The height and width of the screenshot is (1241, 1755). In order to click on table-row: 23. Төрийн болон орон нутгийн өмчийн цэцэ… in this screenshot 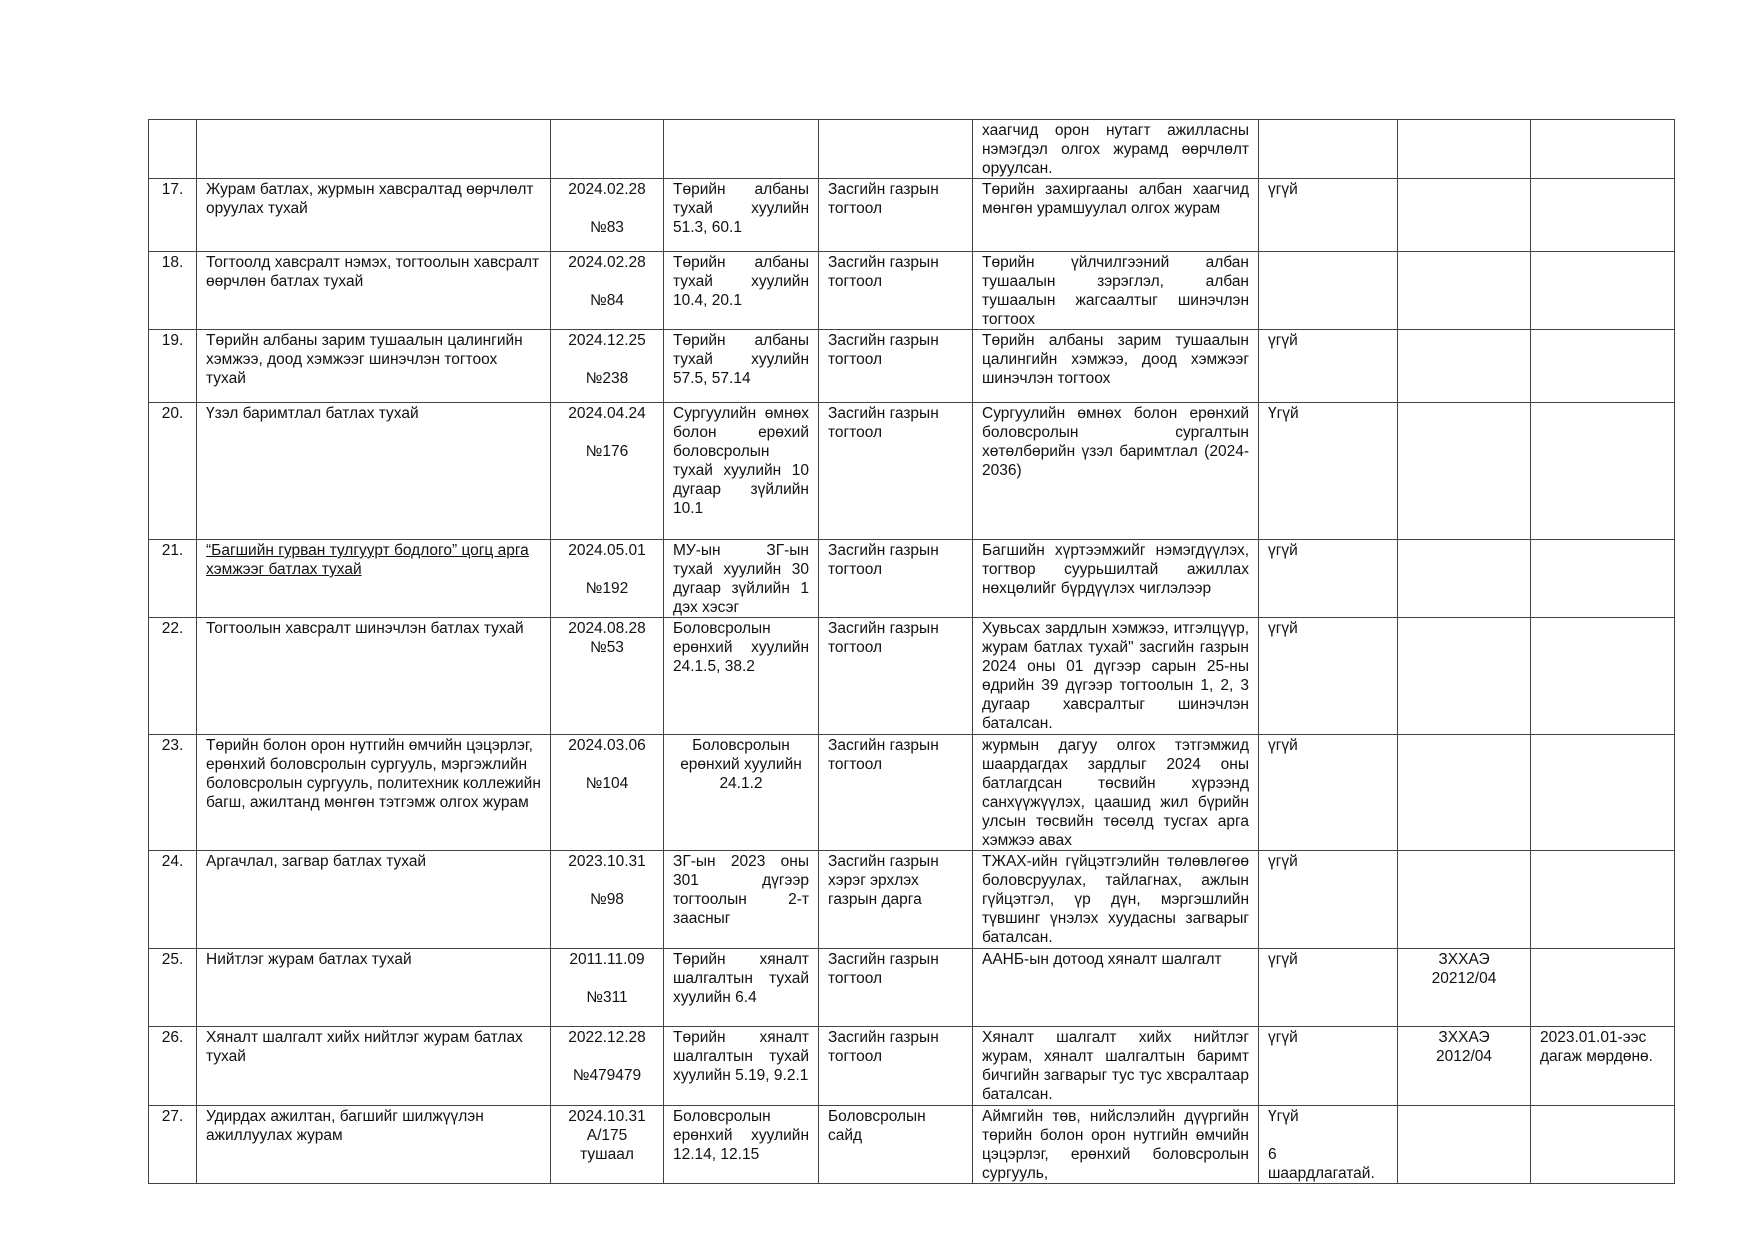, I will do `click(911, 792)`.